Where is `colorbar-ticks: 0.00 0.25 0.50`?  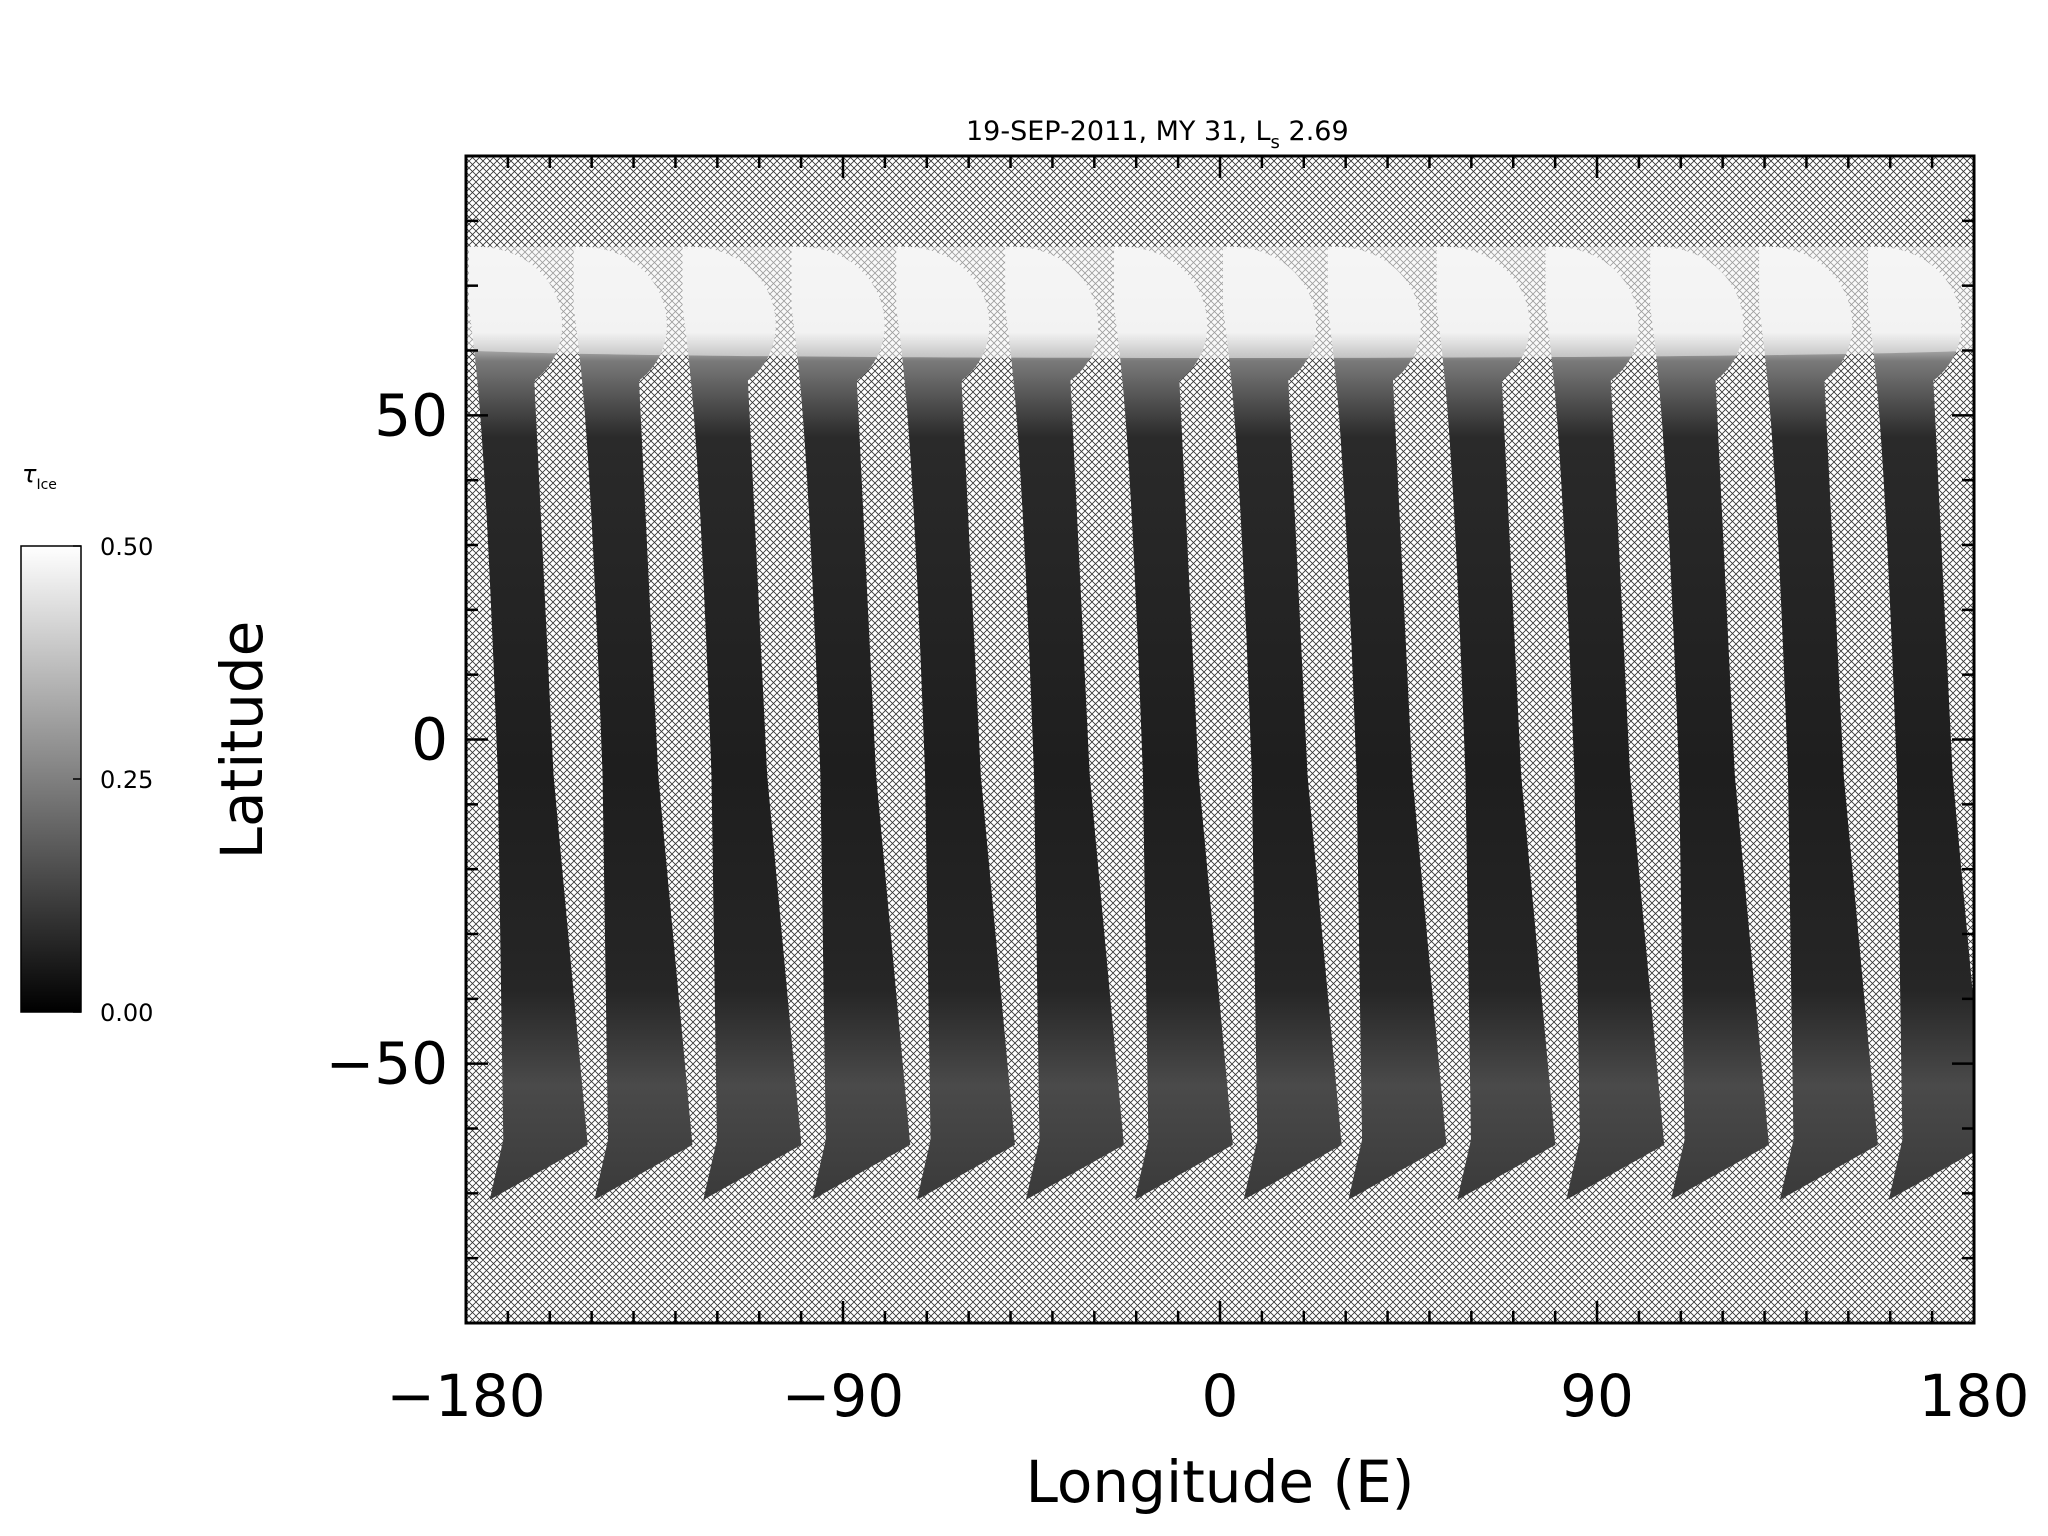 colorbar-ticks: 0.00 0.25 0.50 is located at coordinates (113, 780).